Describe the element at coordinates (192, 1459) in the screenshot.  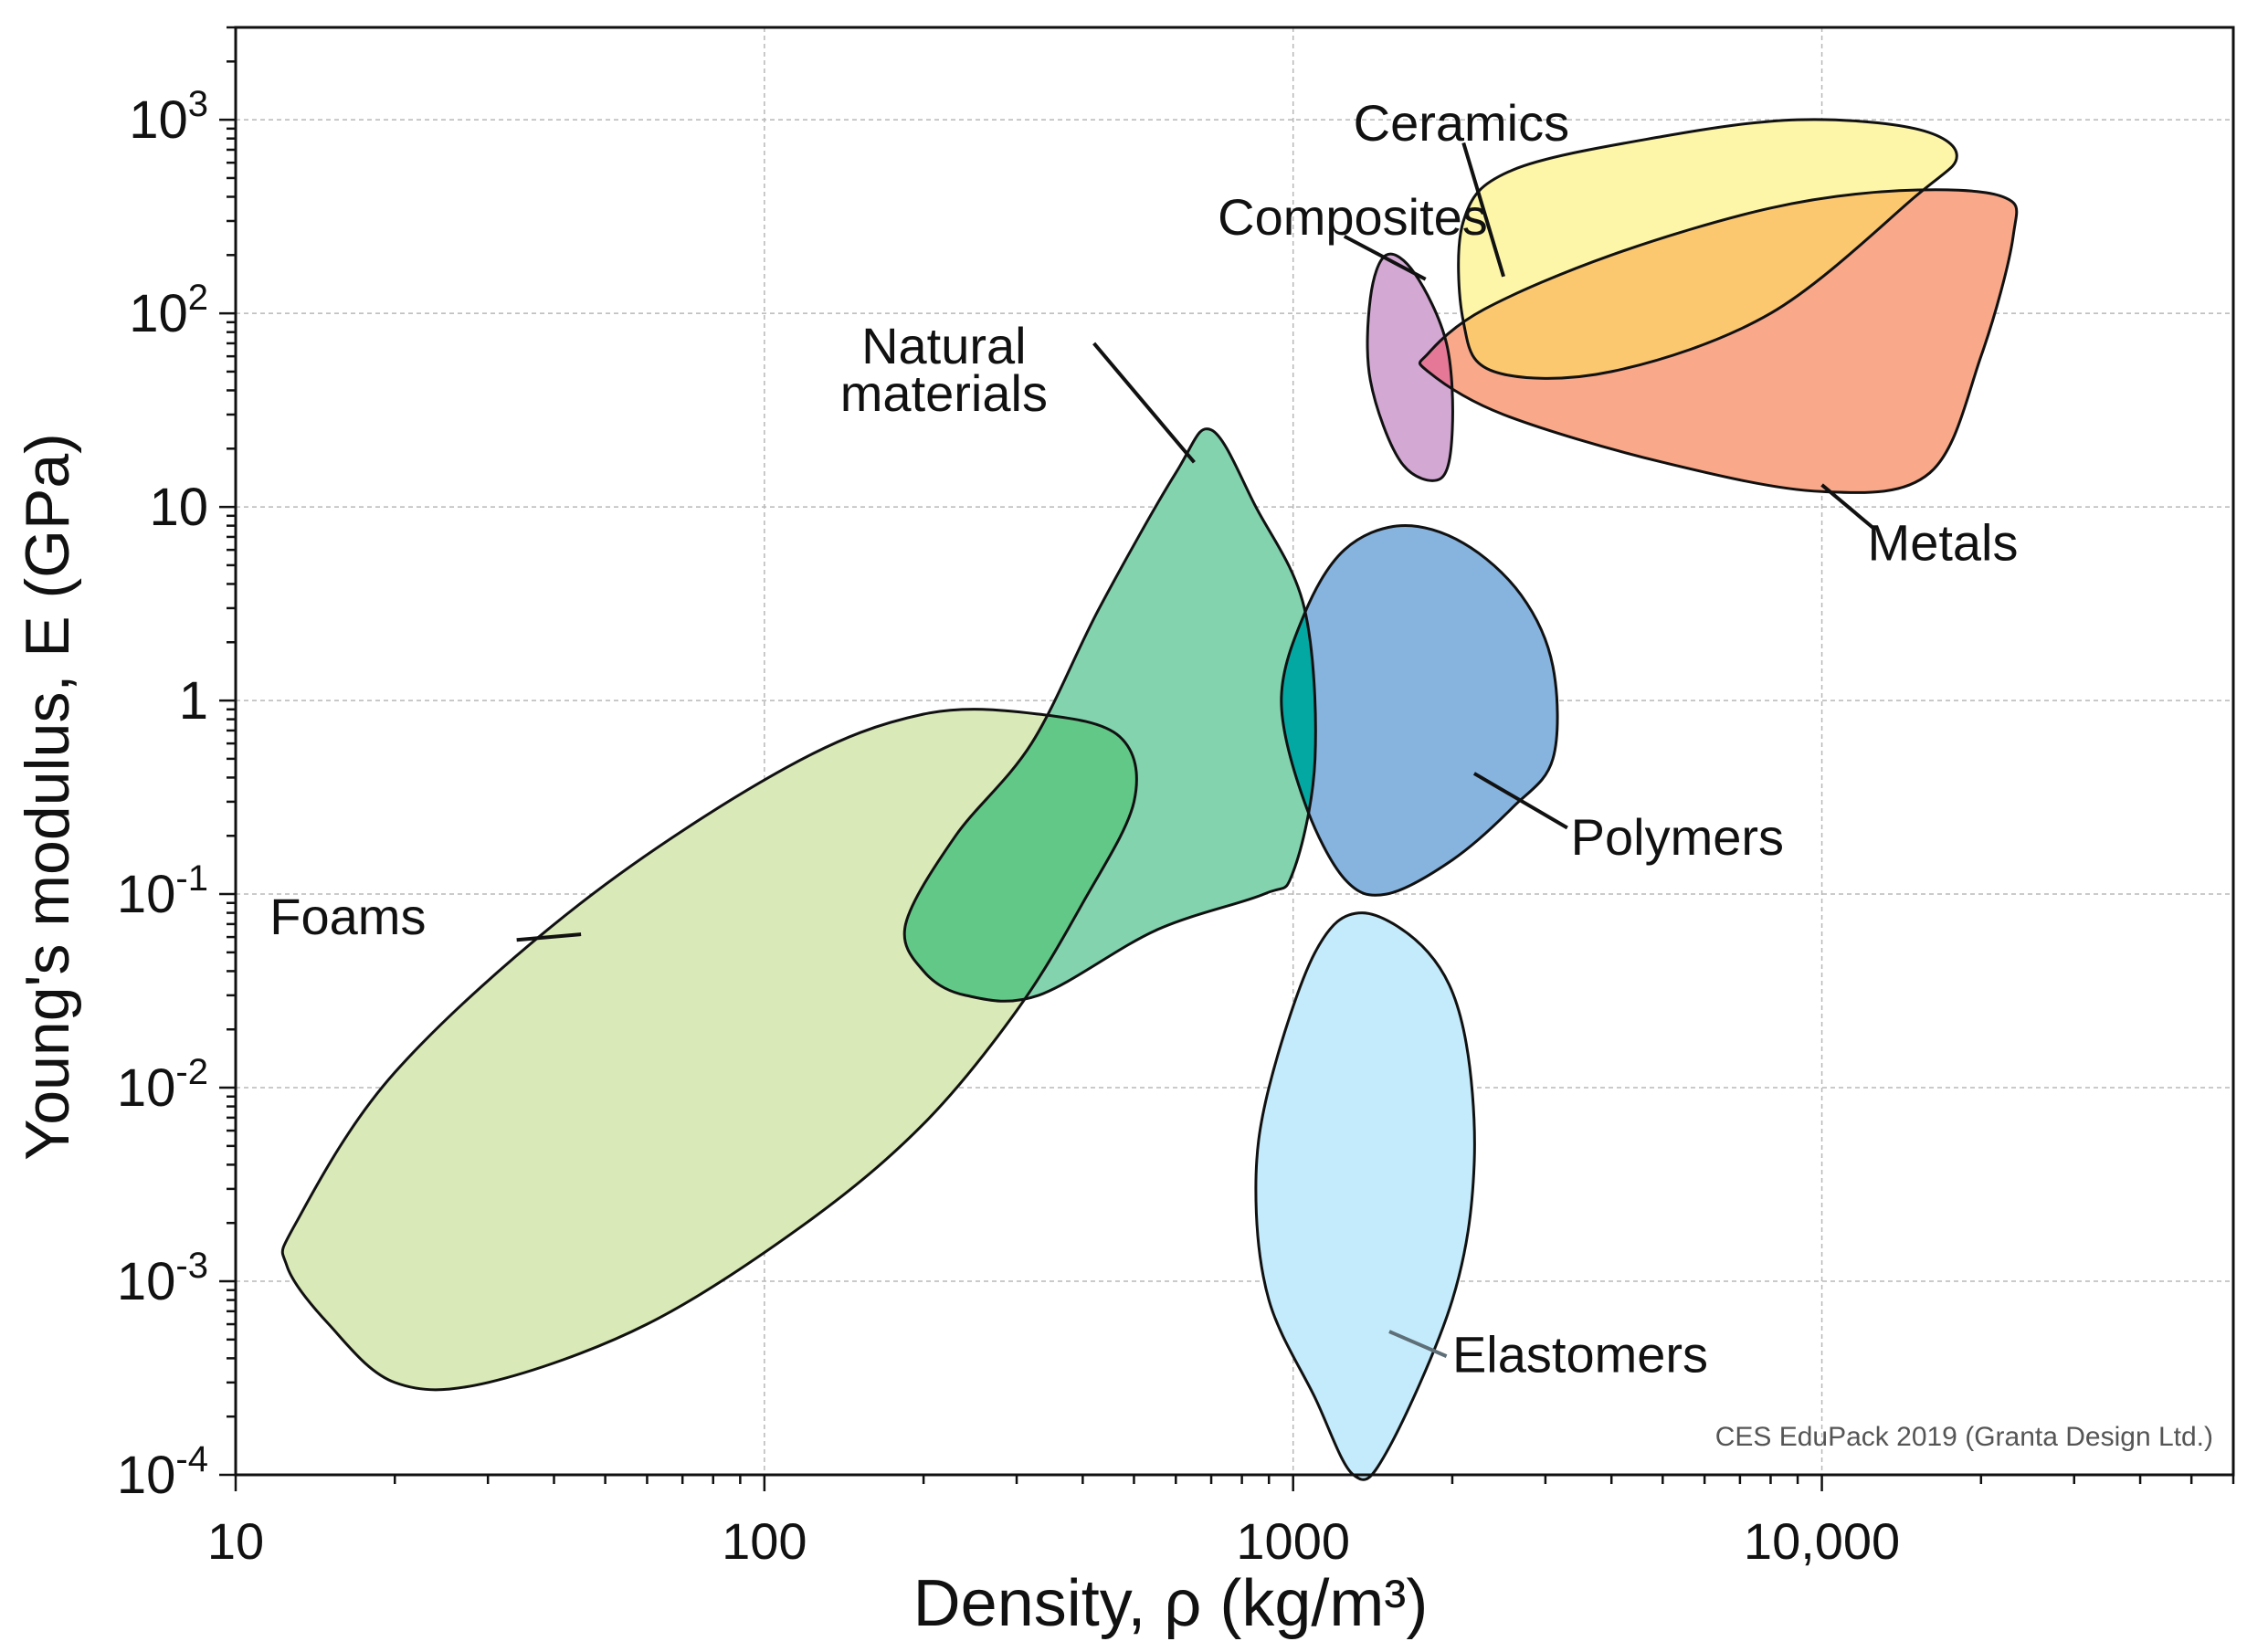
I see `y-tick-exponent: -4` at that location.